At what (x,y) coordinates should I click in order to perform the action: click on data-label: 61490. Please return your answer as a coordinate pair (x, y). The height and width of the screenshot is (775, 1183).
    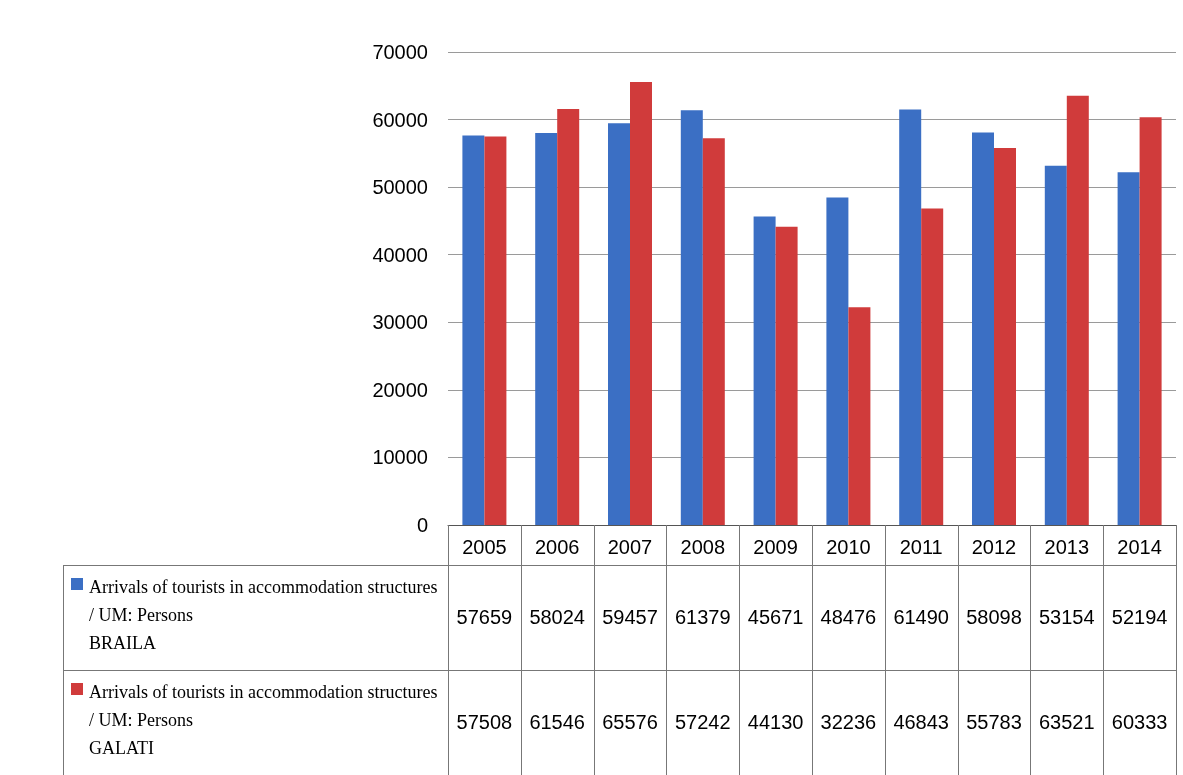
    Looking at the image, I should click on (921, 617).